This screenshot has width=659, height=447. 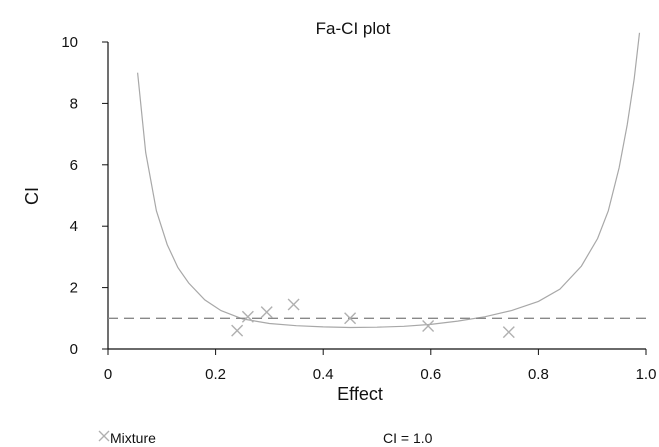 What do you see at coordinates (32, 196) in the screenshot?
I see `y-axis-title: CI` at bounding box center [32, 196].